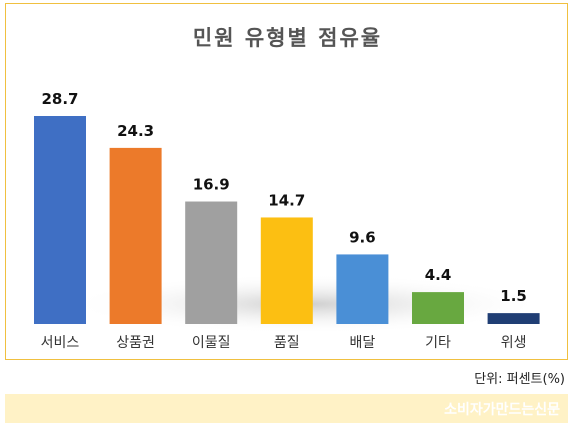 The width and height of the screenshot is (573, 430). What do you see at coordinates (513, 296) in the screenshot?
I see `value-label-위생: 1.5` at bounding box center [513, 296].